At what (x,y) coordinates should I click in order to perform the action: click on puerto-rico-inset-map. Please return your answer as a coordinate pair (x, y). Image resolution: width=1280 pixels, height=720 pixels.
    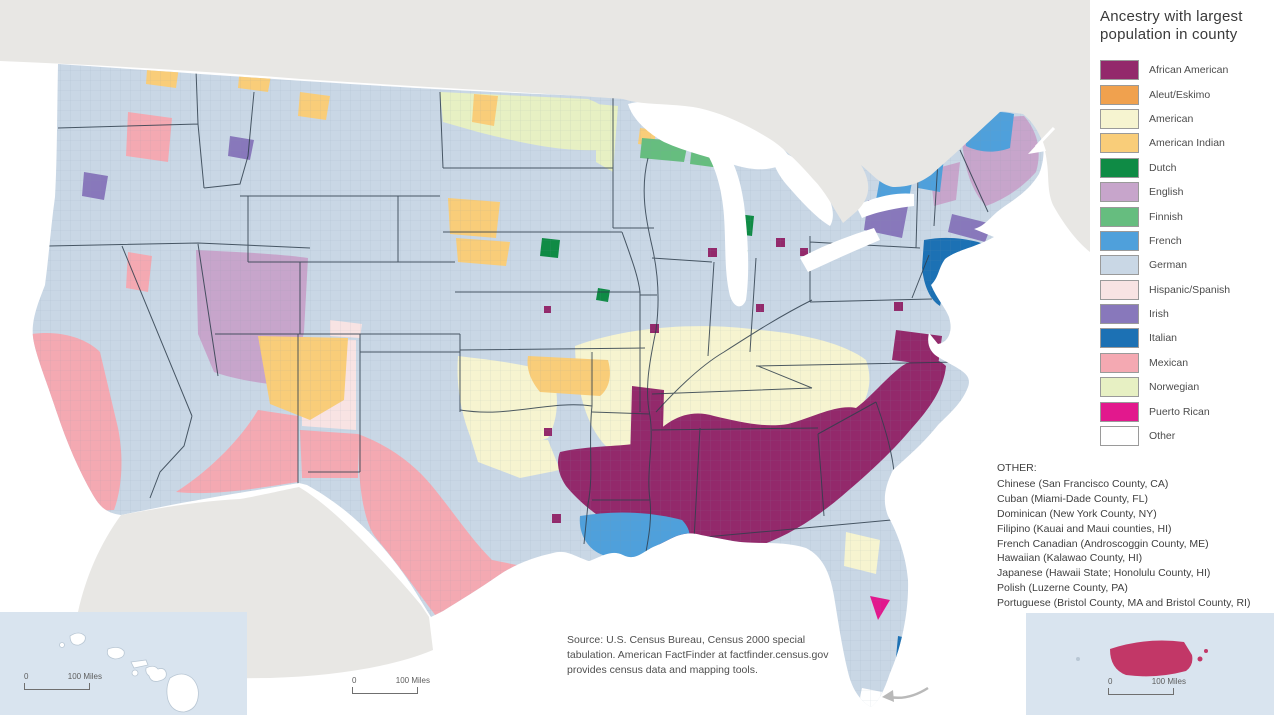
    Looking at the image, I should click on (1150, 664).